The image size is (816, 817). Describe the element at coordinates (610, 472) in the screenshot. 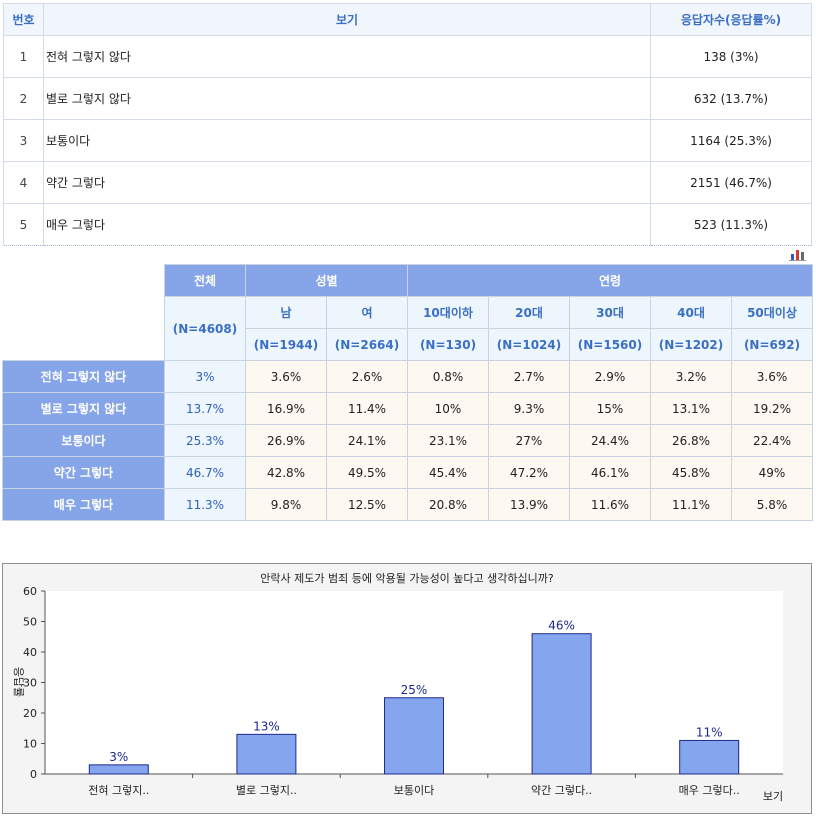

I see `crosstab-cell: 46.1%` at that location.